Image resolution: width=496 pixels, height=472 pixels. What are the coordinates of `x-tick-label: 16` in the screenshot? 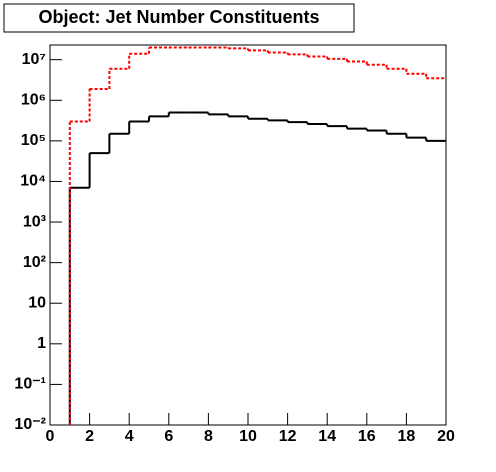 It's located at (367, 436).